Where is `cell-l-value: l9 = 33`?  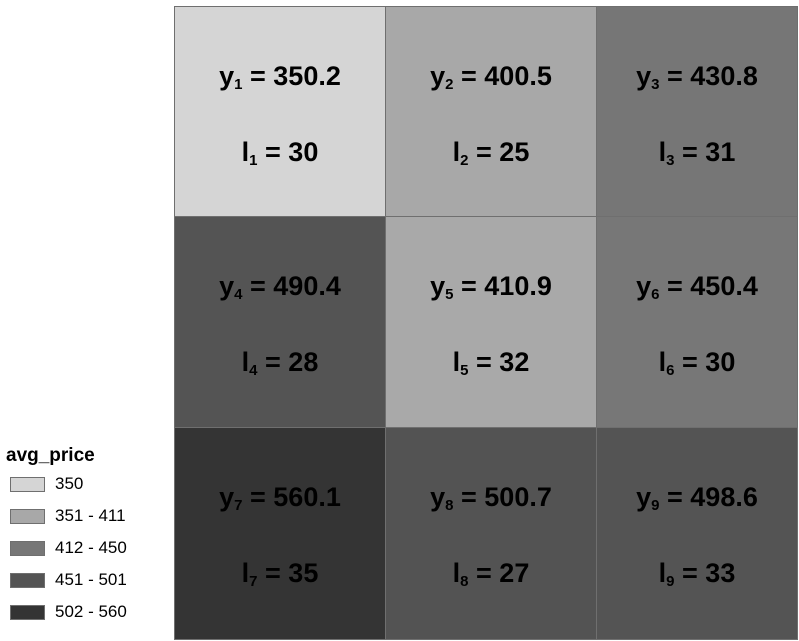
cell-l-value: l9 = 33 is located at coordinates (697, 574).